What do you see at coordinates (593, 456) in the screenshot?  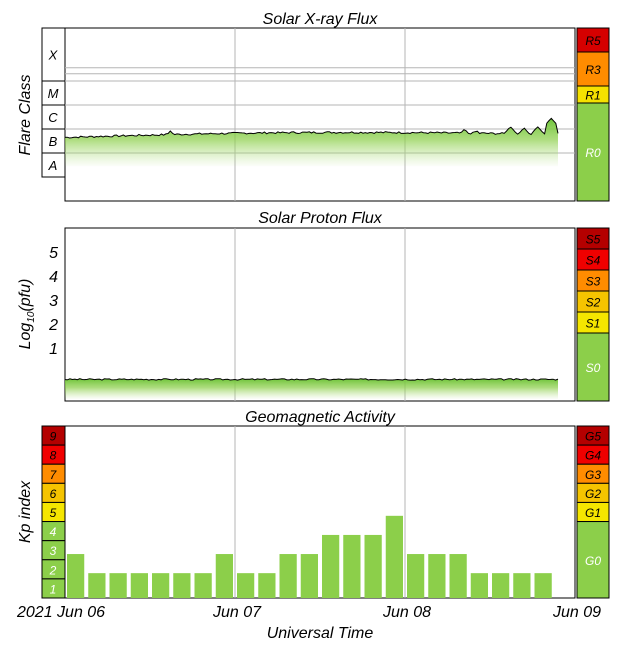 I see `geo-scale-label-g4: G4` at bounding box center [593, 456].